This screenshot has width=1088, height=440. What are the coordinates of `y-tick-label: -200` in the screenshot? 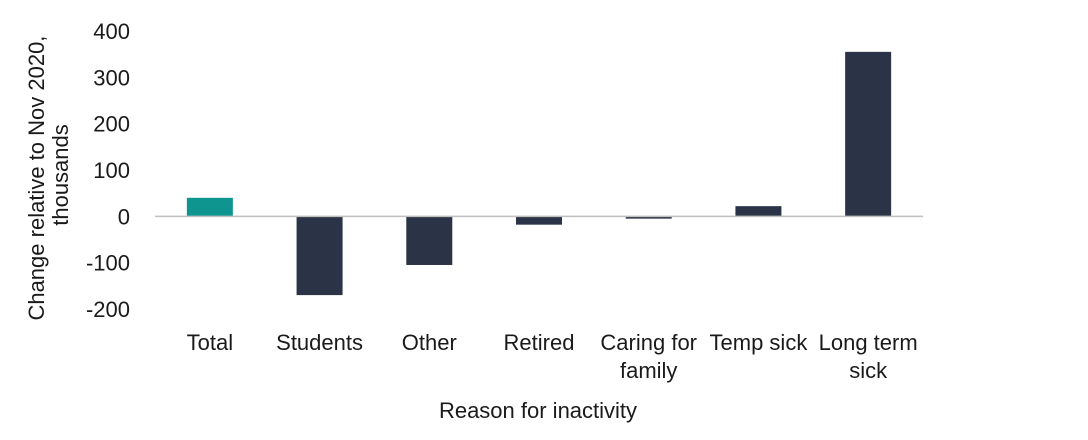 It's located at (108, 309).